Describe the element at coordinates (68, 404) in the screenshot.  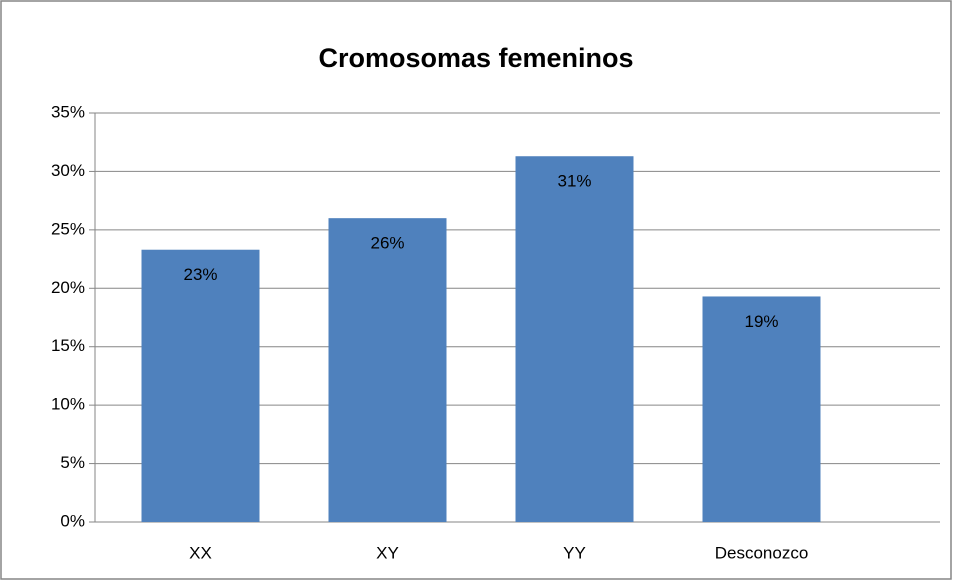
I see `y-tick-label: 10%` at that location.